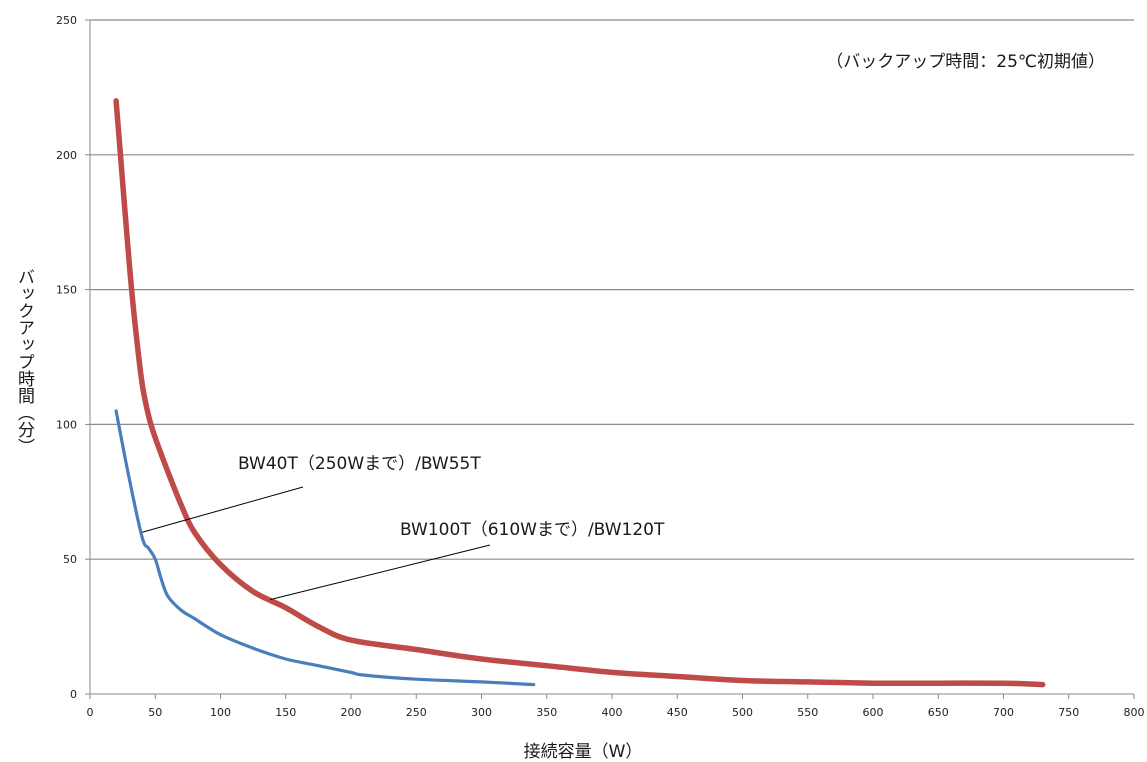 The image size is (1147, 762). What do you see at coordinates (532, 530) in the screenshot?
I see `annotation-bw100t: BW100T（610Wまで）/BW120T` at bounding box center [532, 530].